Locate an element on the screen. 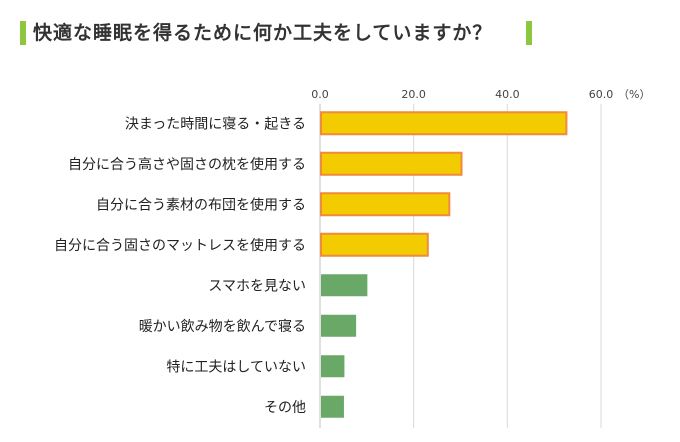  category-label-3: 自分に合う素材の布団を使用する is located at coordinates (201, 204).